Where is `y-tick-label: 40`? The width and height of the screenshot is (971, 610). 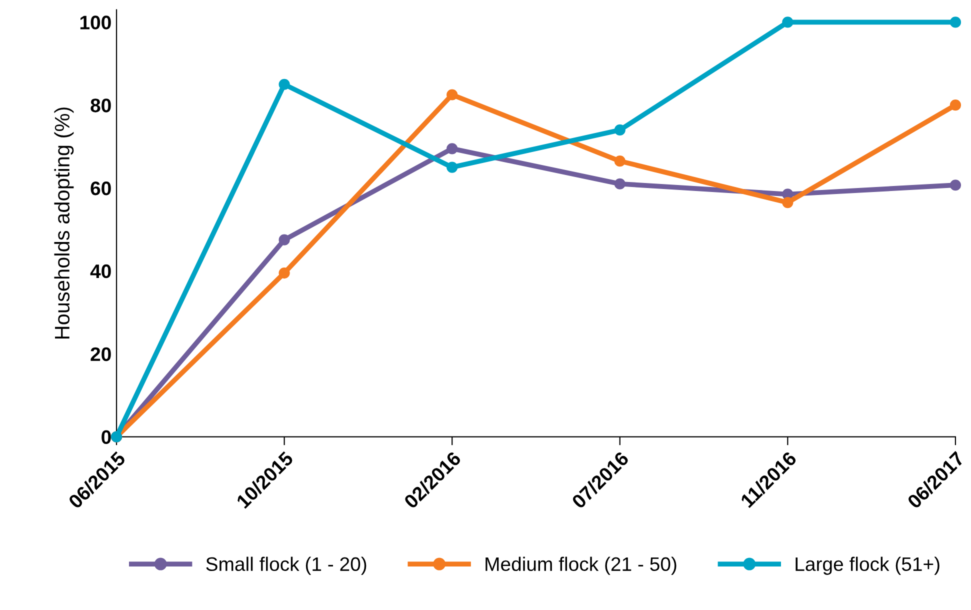 y-tick-label: 40 is located at coordinates (100, 271).